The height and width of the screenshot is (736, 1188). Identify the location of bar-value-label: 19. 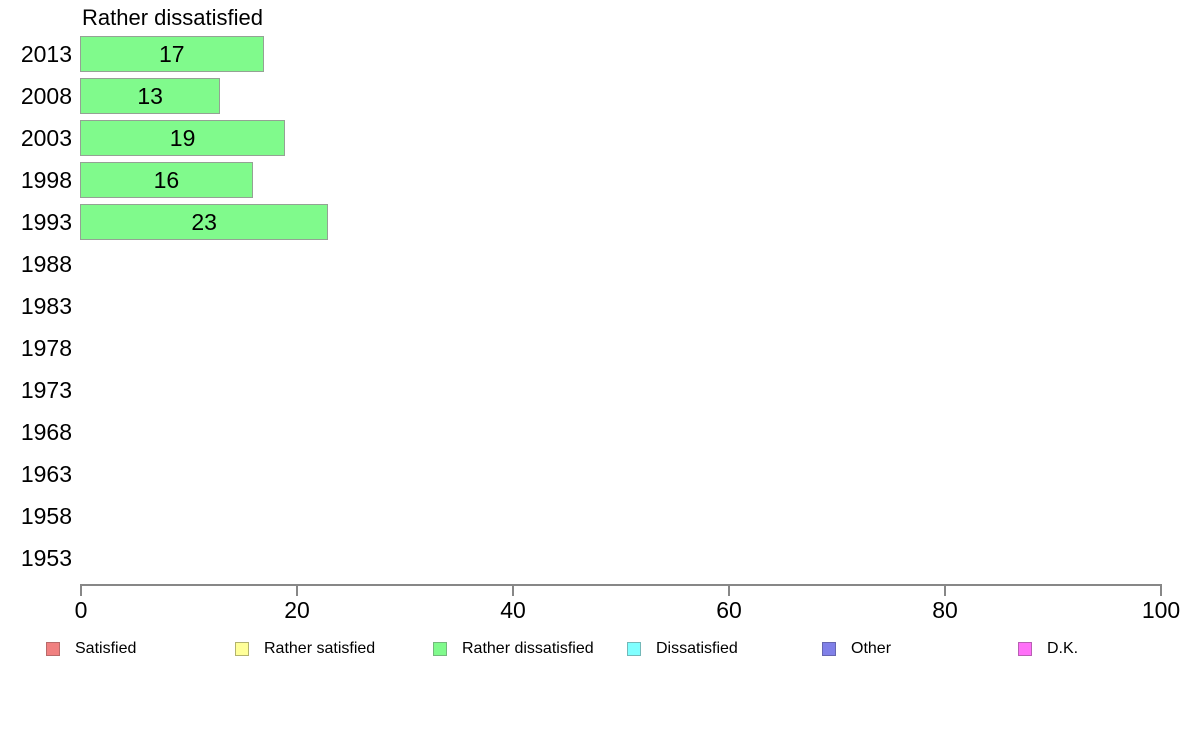
(182, 138).